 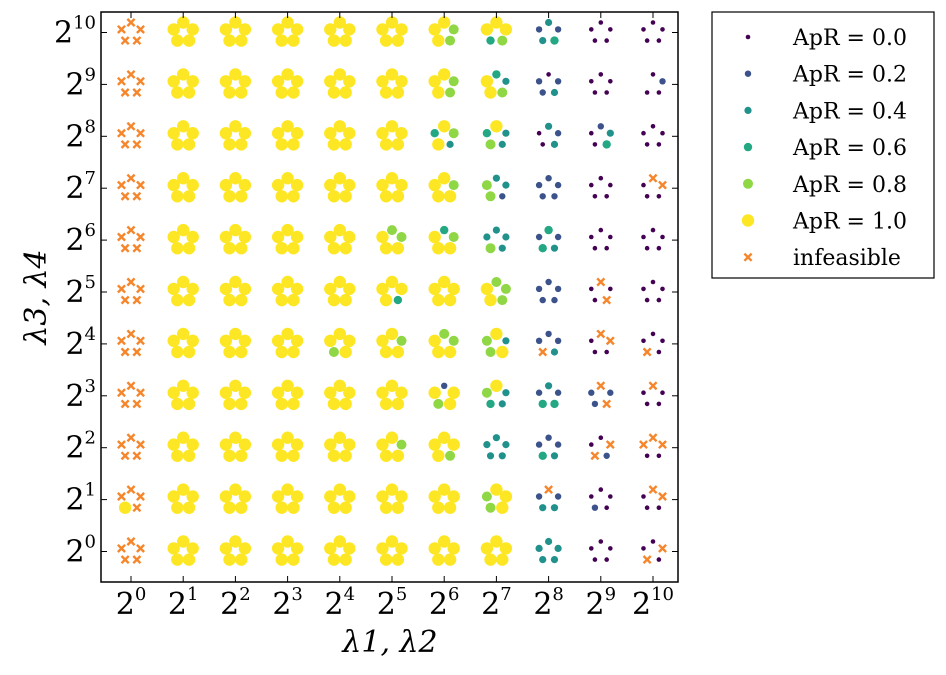 I want to click on y-tick-label: 20, so click(x=80, y=551).